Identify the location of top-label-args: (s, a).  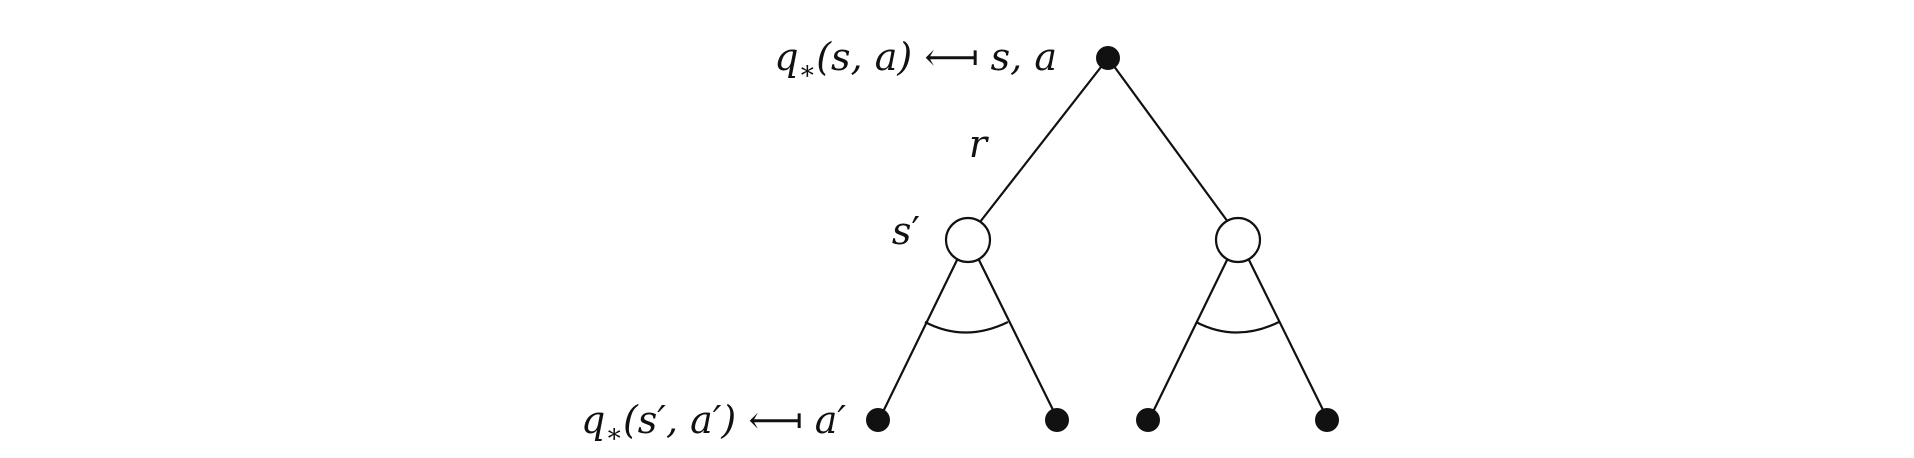
(864, 57).